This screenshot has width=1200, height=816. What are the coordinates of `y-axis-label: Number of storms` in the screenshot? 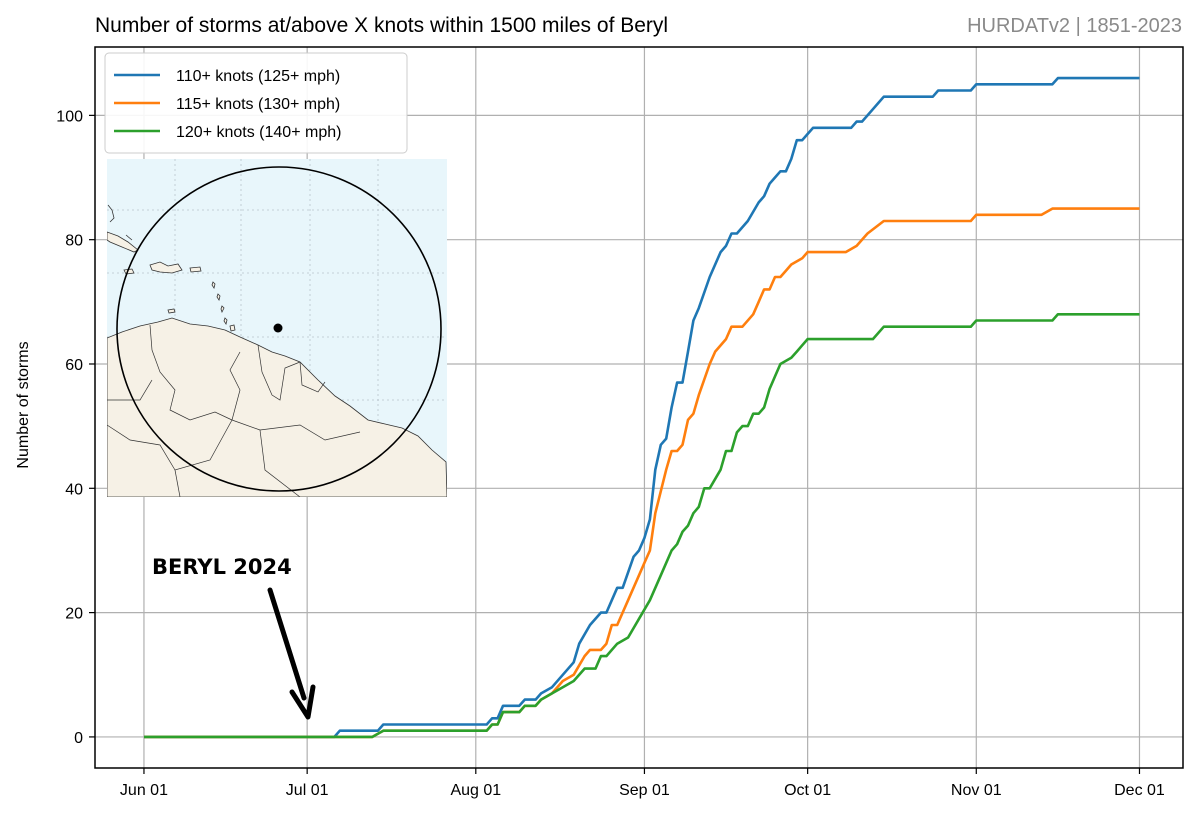 It's located at (23, 404).